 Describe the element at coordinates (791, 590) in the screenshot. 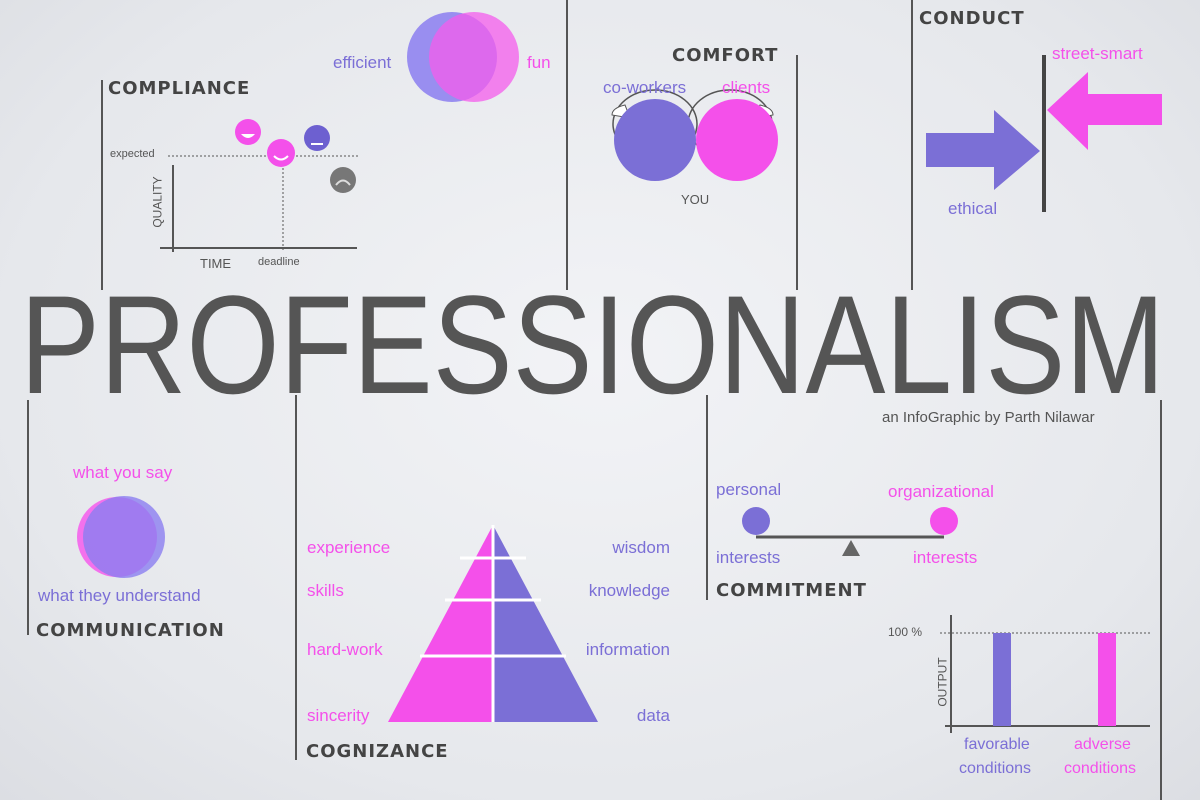

I see `commitment-heading: COMMITMENT` at that location.